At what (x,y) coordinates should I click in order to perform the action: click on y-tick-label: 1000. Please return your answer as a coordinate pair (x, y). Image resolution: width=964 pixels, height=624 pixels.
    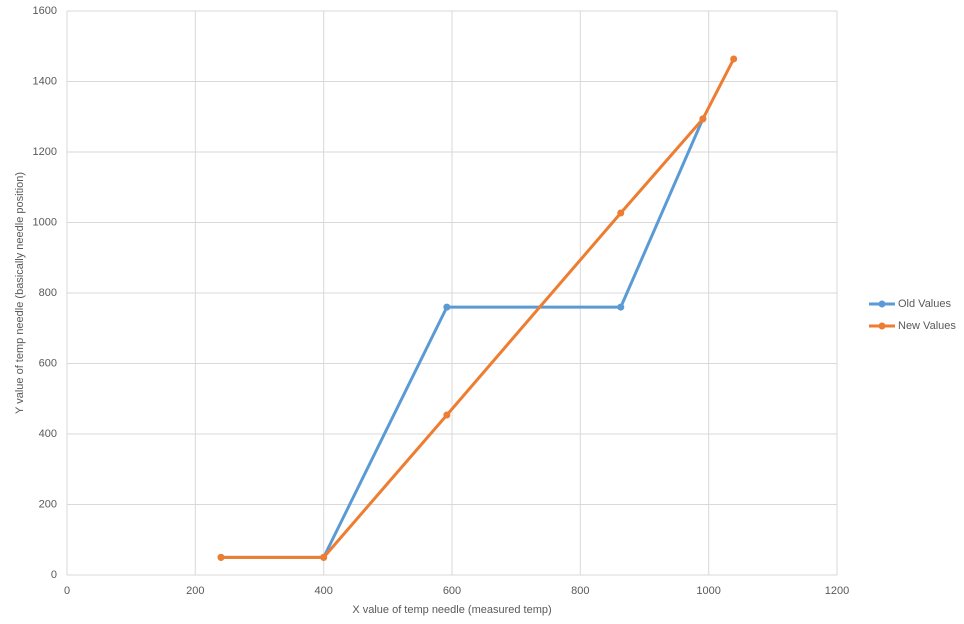
    Looking at the image, I should click on (45, 222).